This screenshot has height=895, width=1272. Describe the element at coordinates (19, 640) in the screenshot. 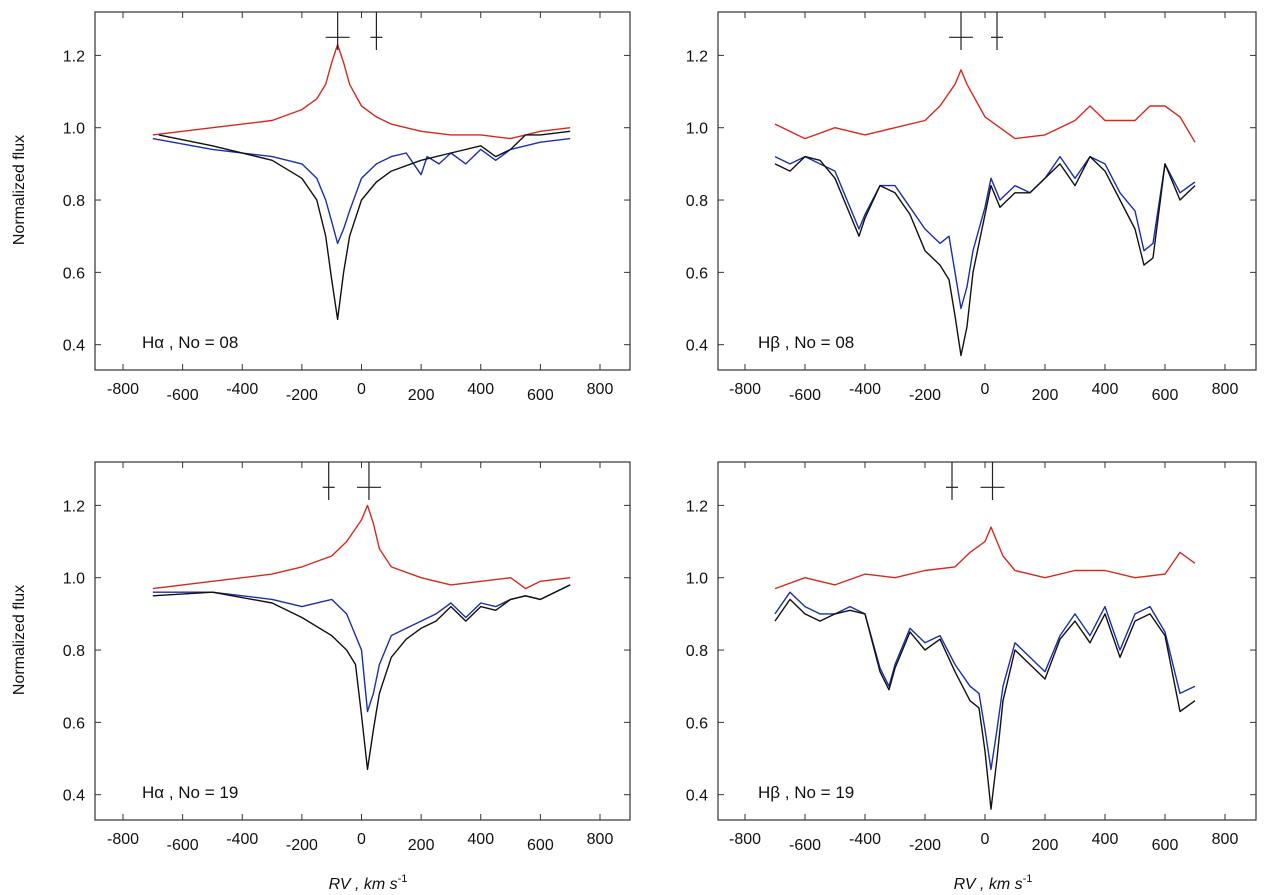

I see `y-axis-title-bottom: Normalized flux` at that location.